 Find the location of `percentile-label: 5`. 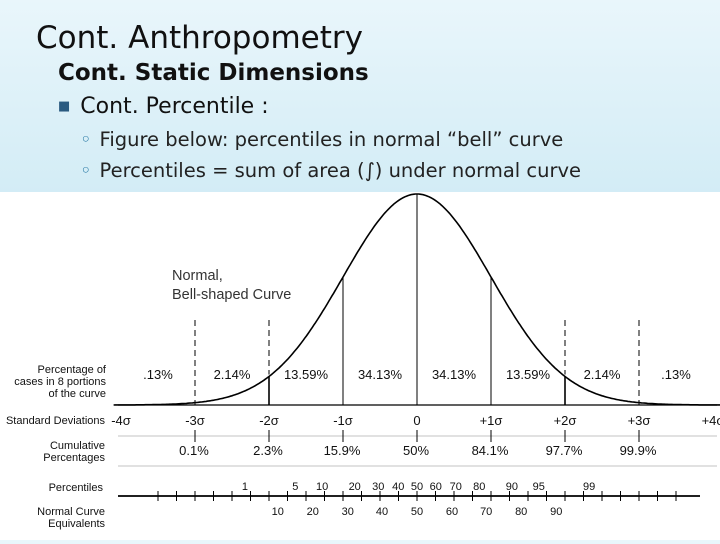

percentile-label: 5 is located at coordinates (295, 487).